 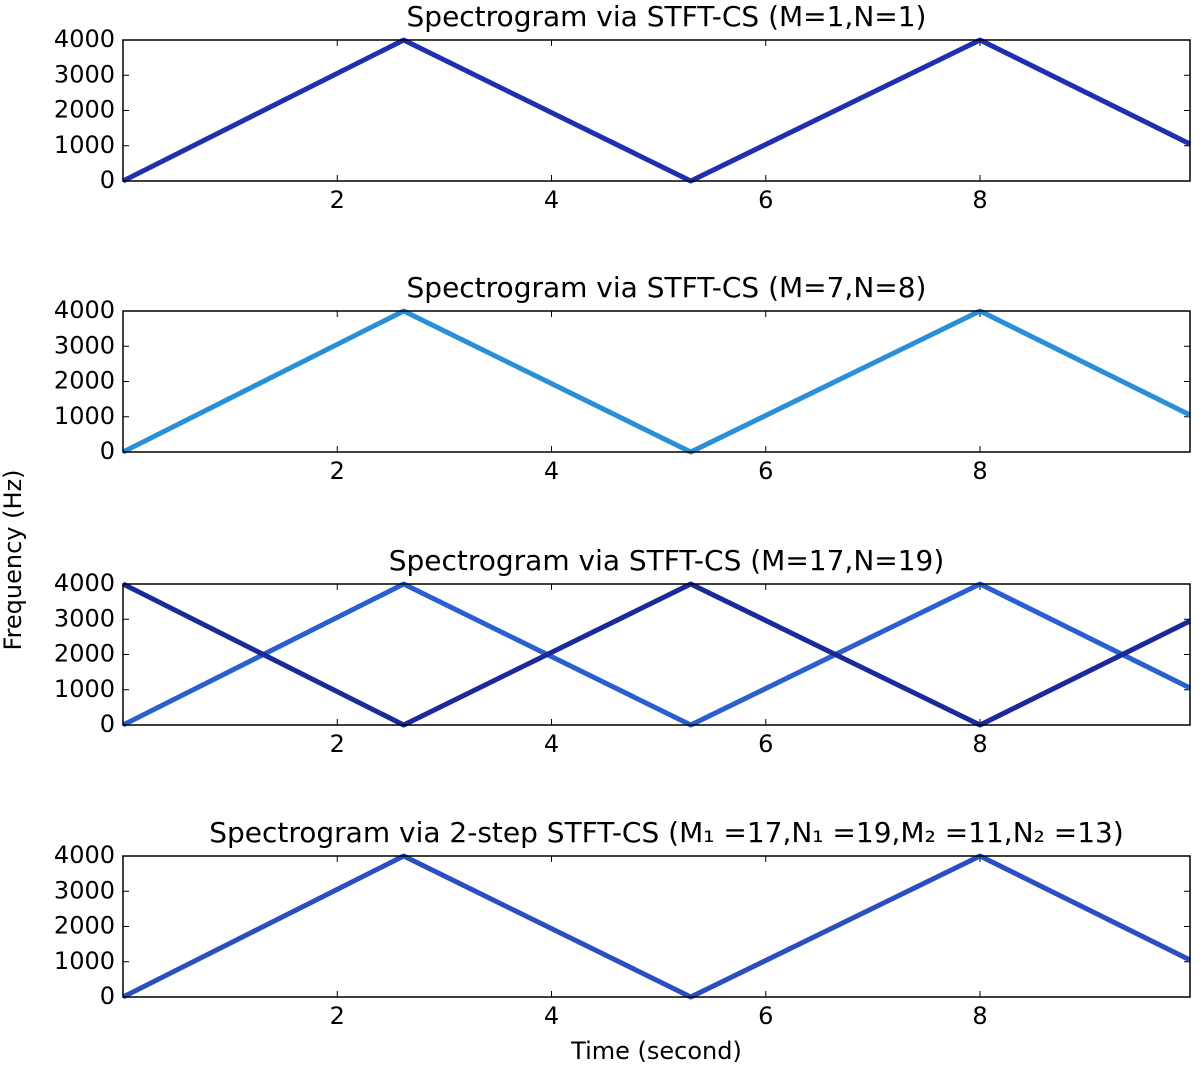 What do you see at coordinates (667, 16) in the screenshot?
I see `chart-title: Spectrogram via STFT-CS (M=1,N=1)` at bounding box center [667, 16].